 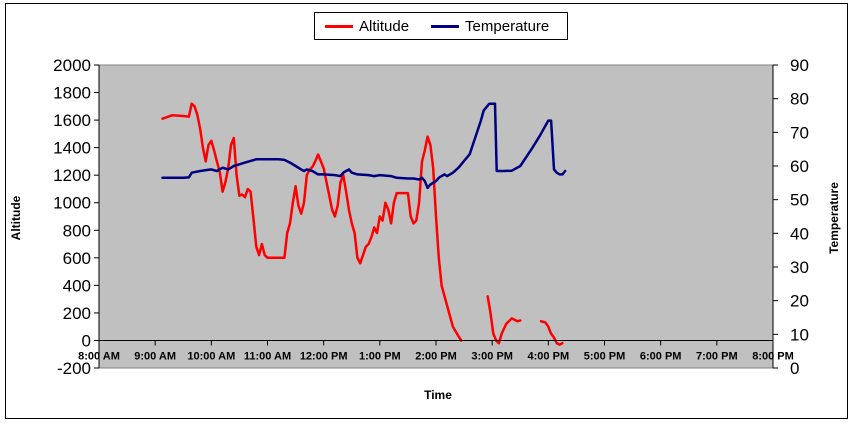 What do you see at coordinates (211, 356) in the screenshot?
I see `x-tick-label: 10:00 AM` at bounding box center [211, 356].